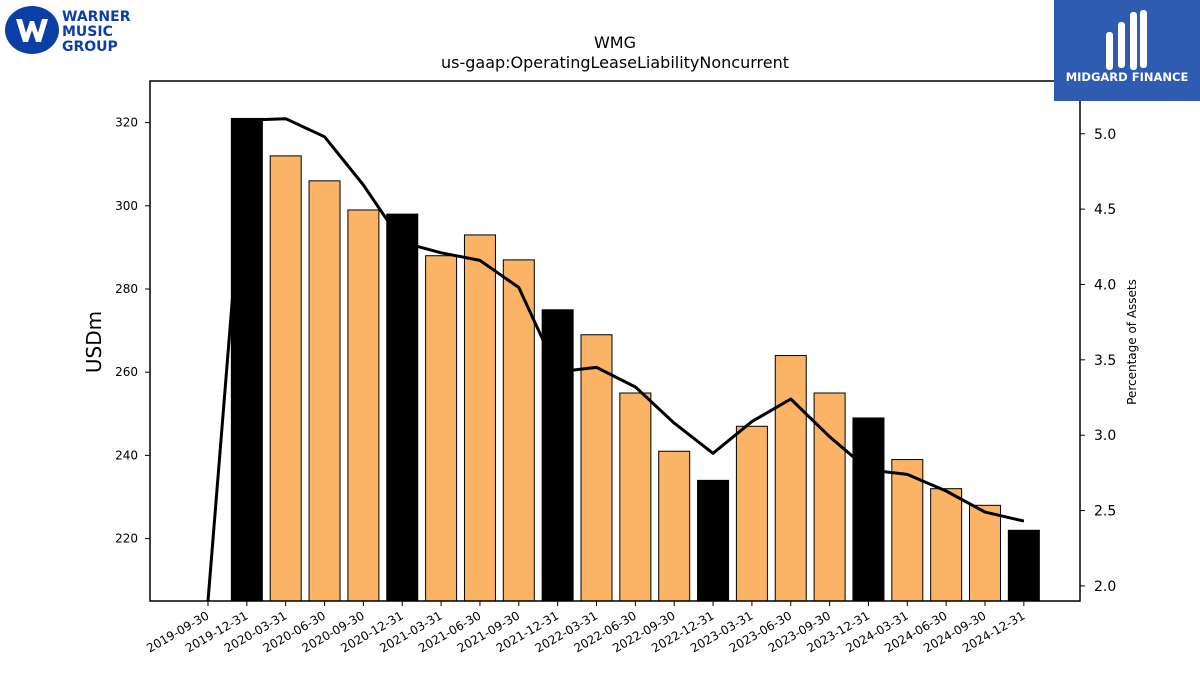  What do you see at coordinates (1132, 342) in the screenshot?
I see `y2-axis-label: Percentage of Assets` at bounding box center [1132, 342].